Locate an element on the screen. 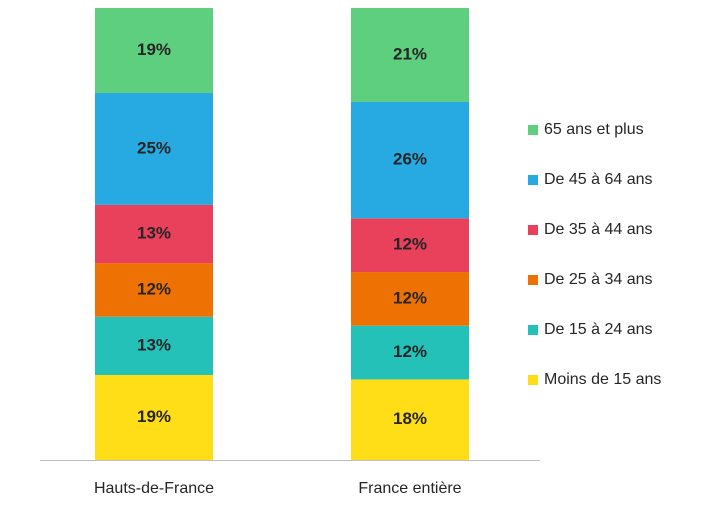 Image resolution: width=725 pixels, height=528 pixels. value-label: 26% is located at coordinates (410, 159).